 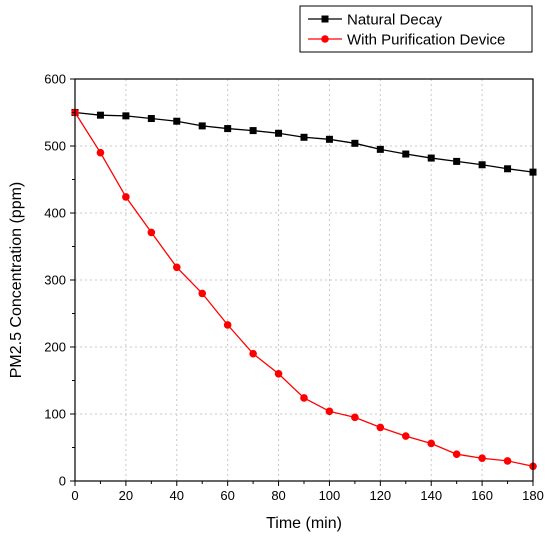 What do you see at coordinates (431, 495) in the screenshot?
I see `x-tick-label: 140` at bounding box center [431, 495].